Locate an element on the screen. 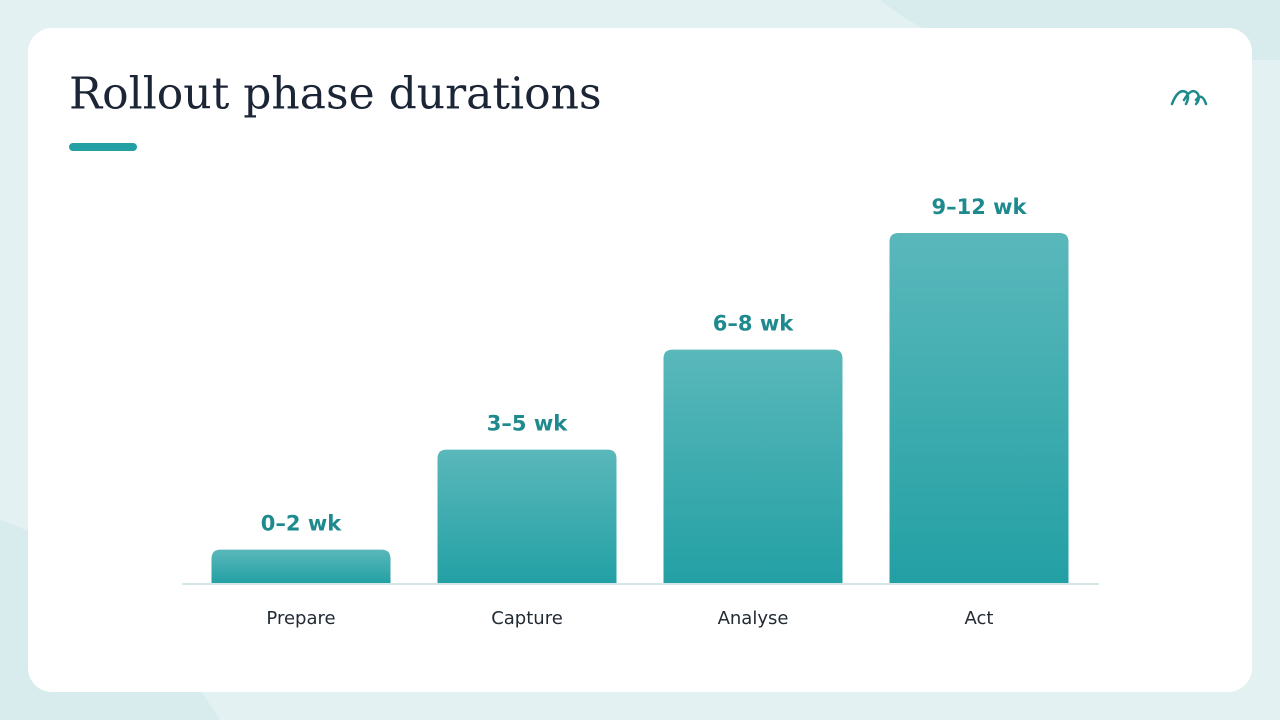 The image size is (1280, 720). logo is located at coordinates (1189, 97).